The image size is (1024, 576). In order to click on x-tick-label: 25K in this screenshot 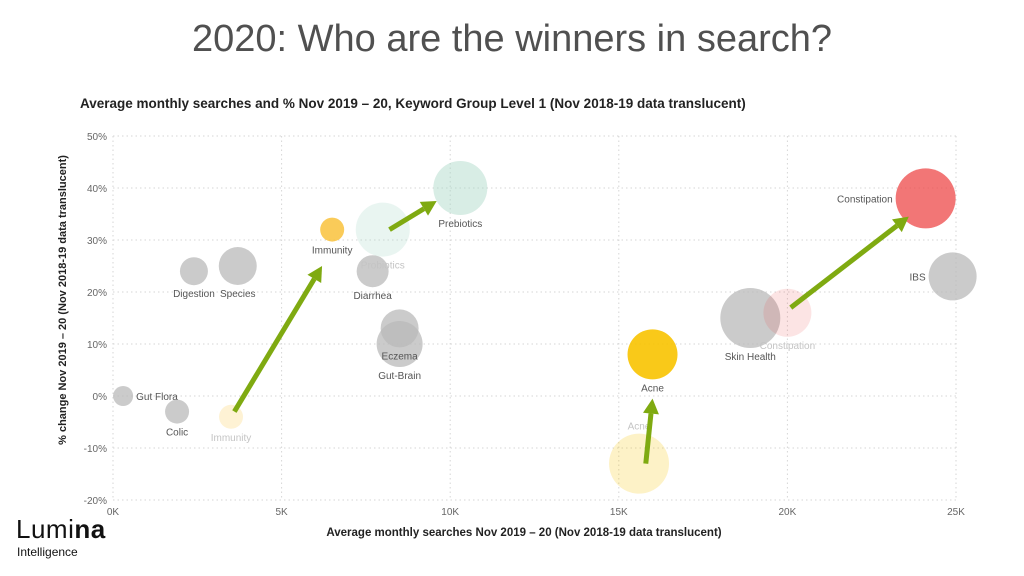, I will do `click(956, 512)`.